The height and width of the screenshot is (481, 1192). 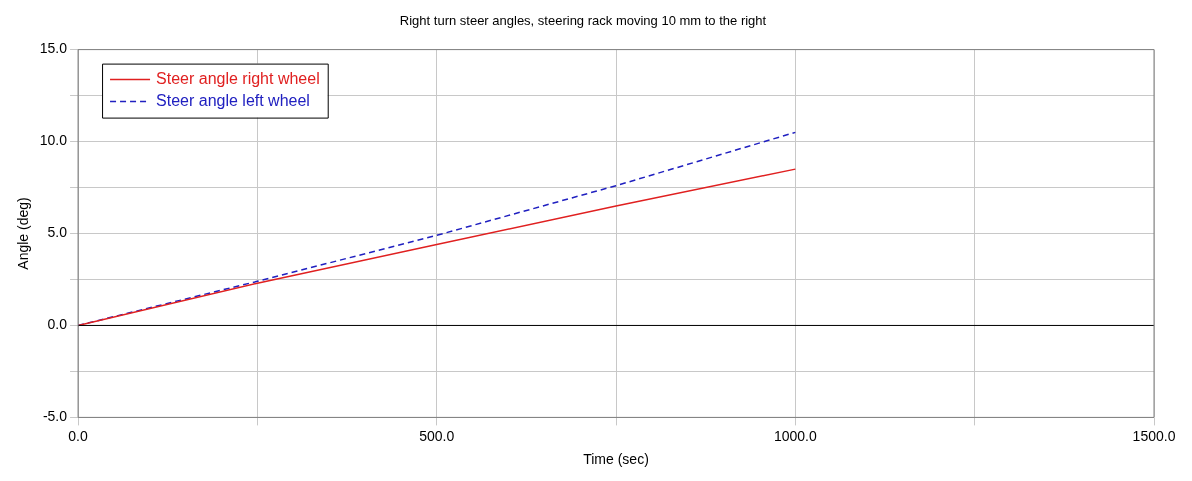 What do you see at coordinates (795, 435) in the screenshot?
I see `x-tick-label: 1000.0` at bounding box center [795, 435].